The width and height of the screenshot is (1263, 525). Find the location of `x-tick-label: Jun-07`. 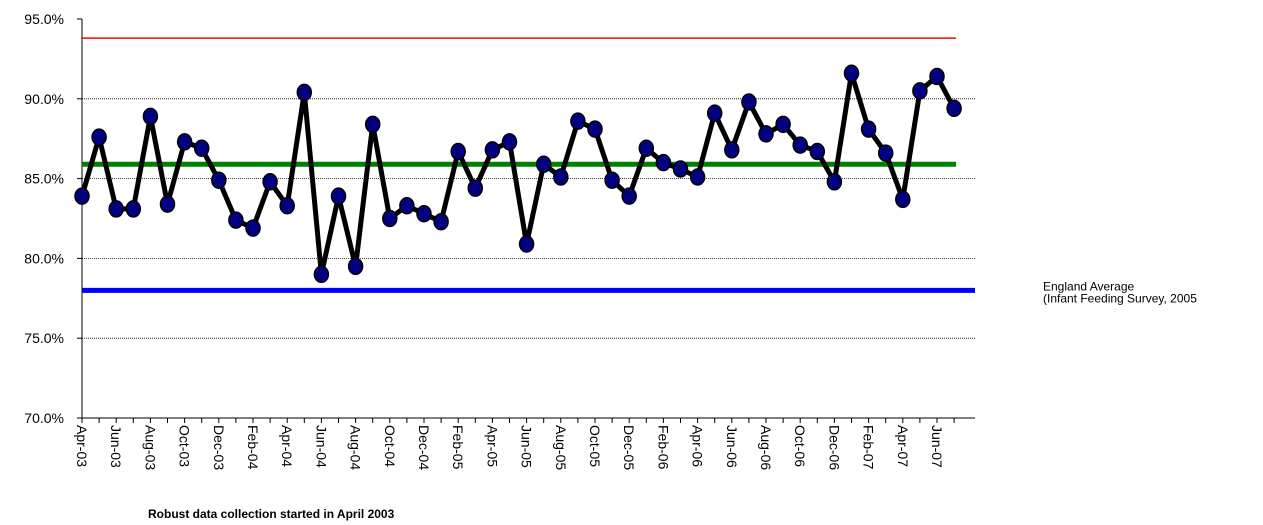

x-tick-label: Jun-07 is located at coordinates (937, 446).